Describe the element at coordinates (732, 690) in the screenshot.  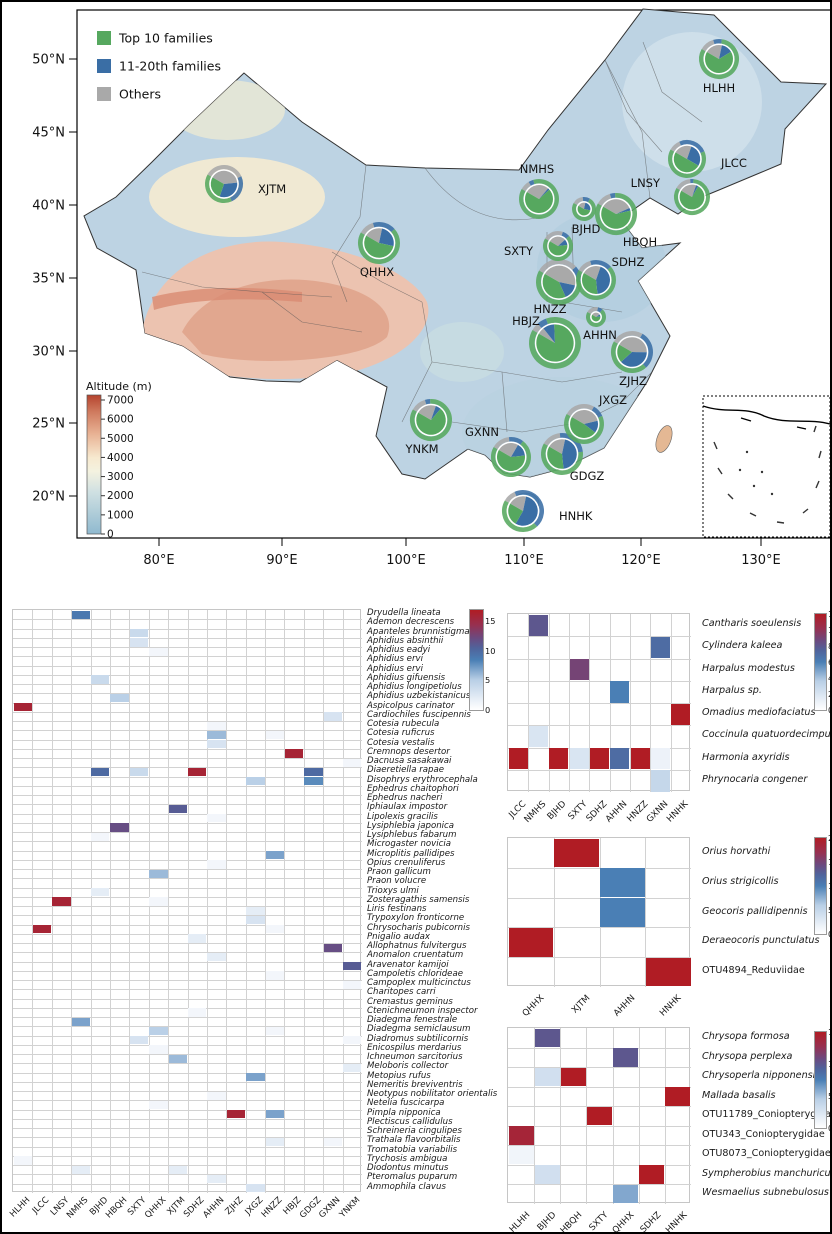
I see `species-label: Harpalus sp.` at that location.